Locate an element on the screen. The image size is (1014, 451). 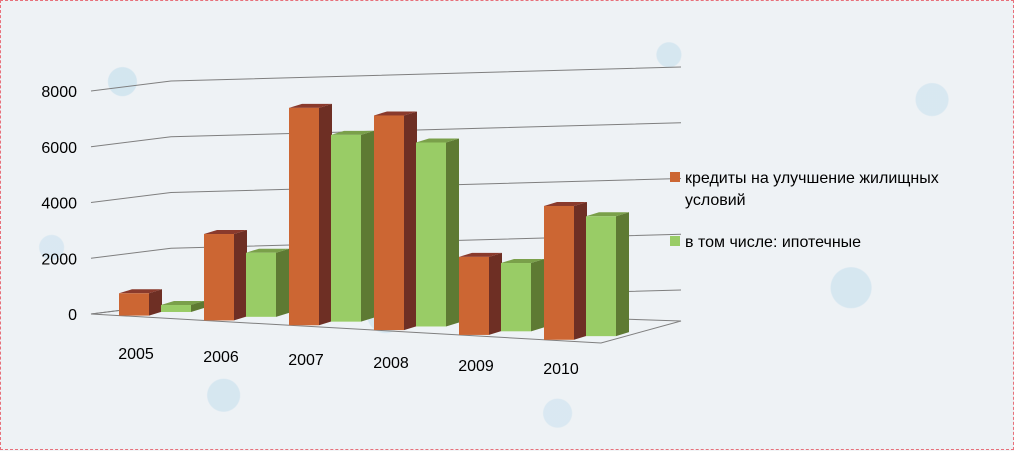
y-tick-label: 0 is located at coordinates (72, 315).